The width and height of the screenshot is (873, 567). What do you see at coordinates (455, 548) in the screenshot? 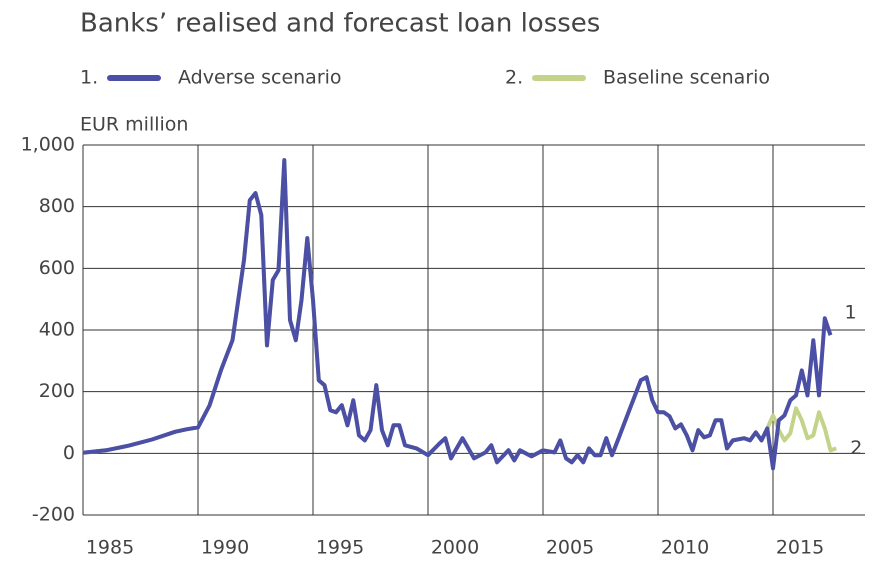
I see `x-tick-label: 2000` at bounding box center [455, 548].